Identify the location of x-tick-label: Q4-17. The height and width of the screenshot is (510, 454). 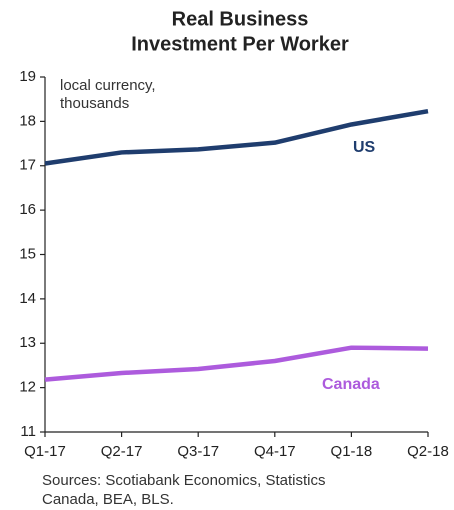
(275, 451).